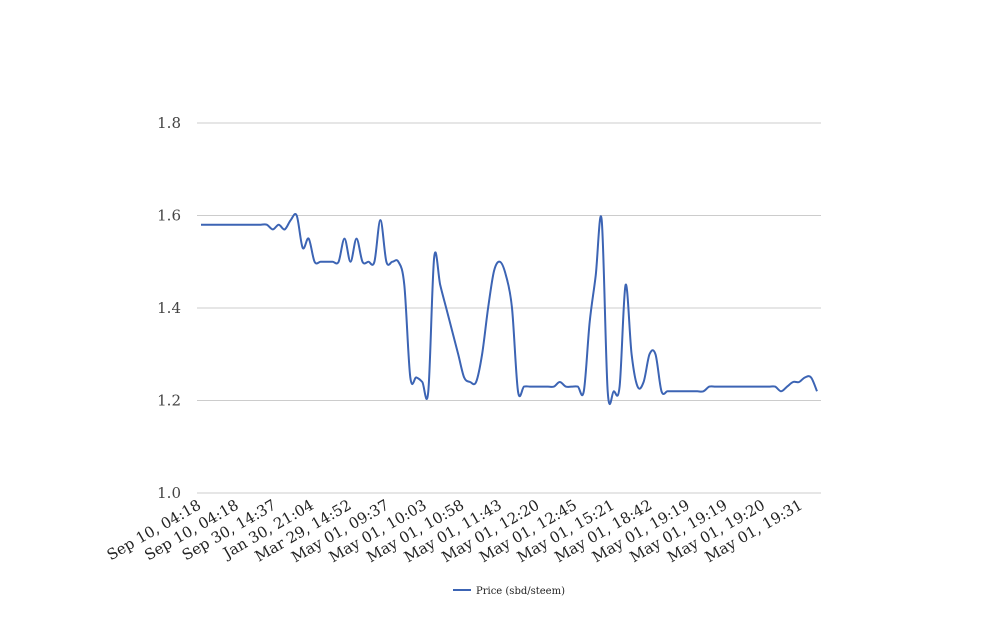 Image resolution: width=1008 pixels, height=620 pixels. I want to click on y-axis-ticks: 1.0 1.2 1.4 1.6 1.8, so click(169, 308).